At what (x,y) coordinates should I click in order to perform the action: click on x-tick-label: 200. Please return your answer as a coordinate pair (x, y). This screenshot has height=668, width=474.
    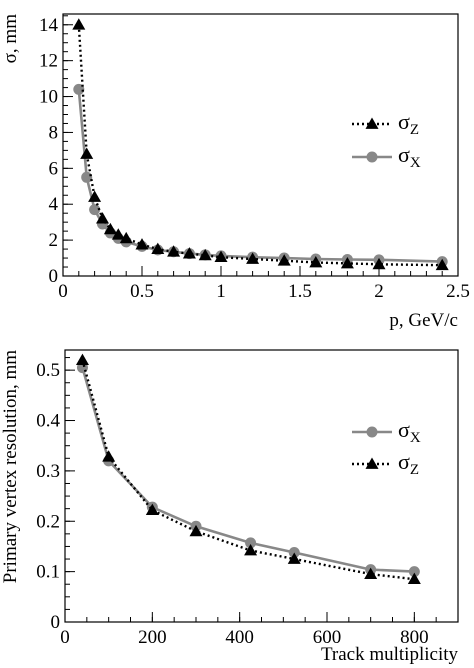
    Looking at the image, I should click on (152, 637).